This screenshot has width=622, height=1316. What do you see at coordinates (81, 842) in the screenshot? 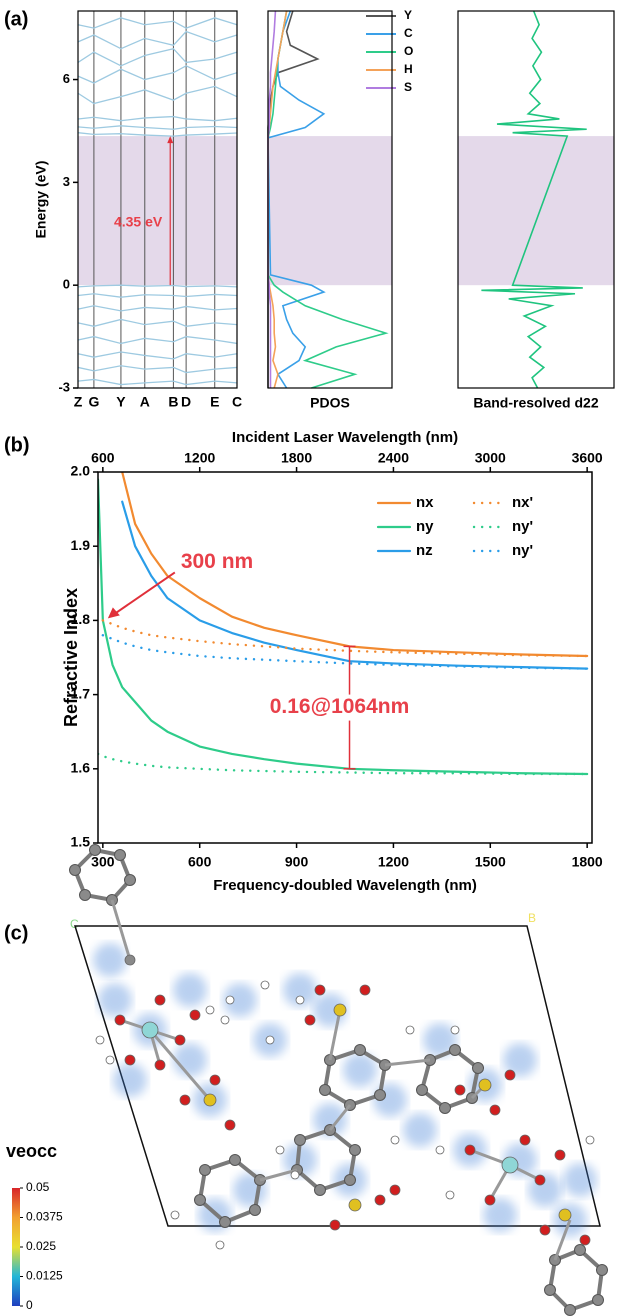
I see `y-tick-label: 1.5` at bounding box center [81, 842].